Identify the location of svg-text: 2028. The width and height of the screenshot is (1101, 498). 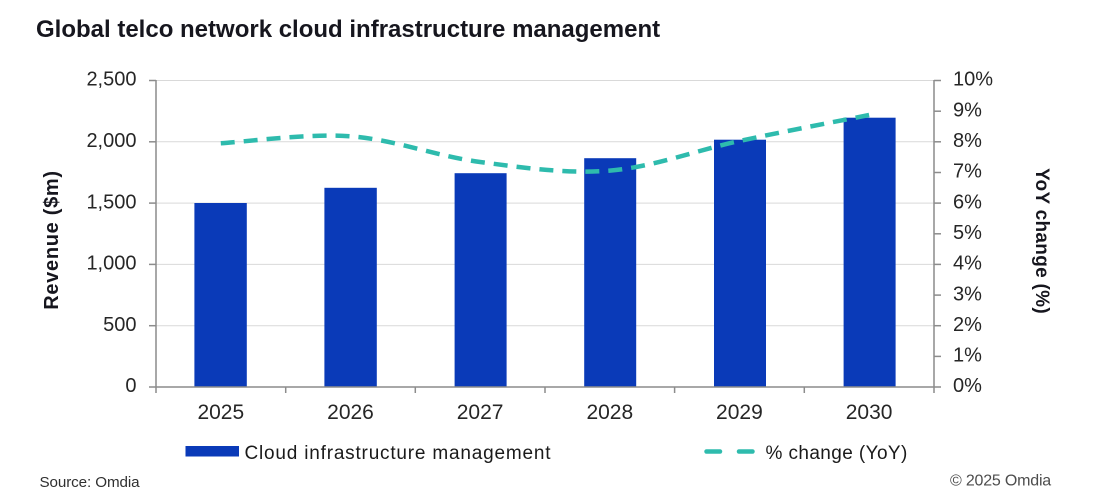
(609, 412).